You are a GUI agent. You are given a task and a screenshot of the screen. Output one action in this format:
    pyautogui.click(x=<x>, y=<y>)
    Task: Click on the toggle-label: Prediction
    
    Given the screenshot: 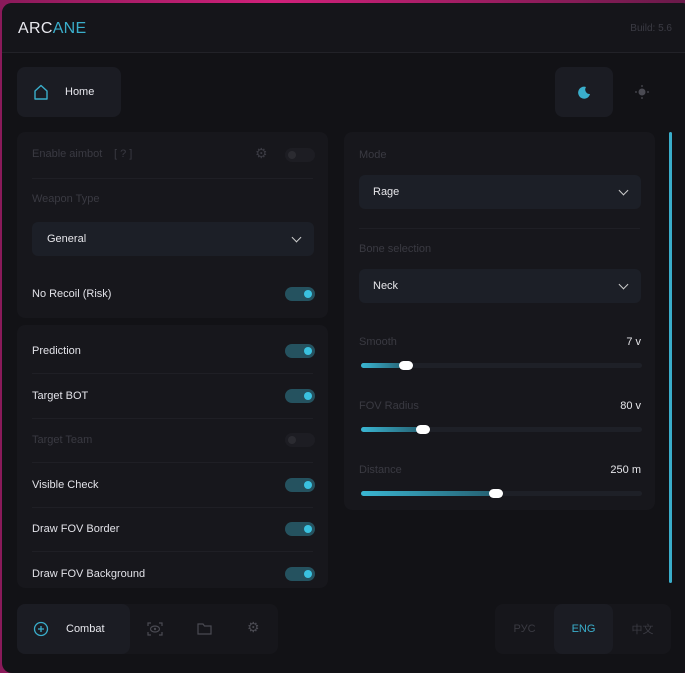 What is the action you would take?
    pyautogui.click(x=56, y=351)
    